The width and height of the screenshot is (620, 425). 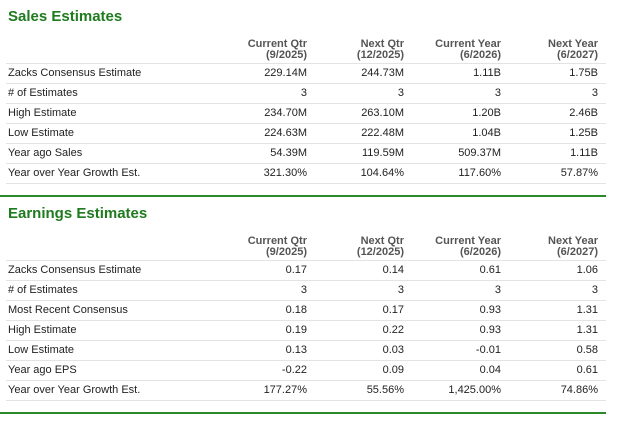 I want to click on cell-value: 55.56%, so click(x=385, y=390).